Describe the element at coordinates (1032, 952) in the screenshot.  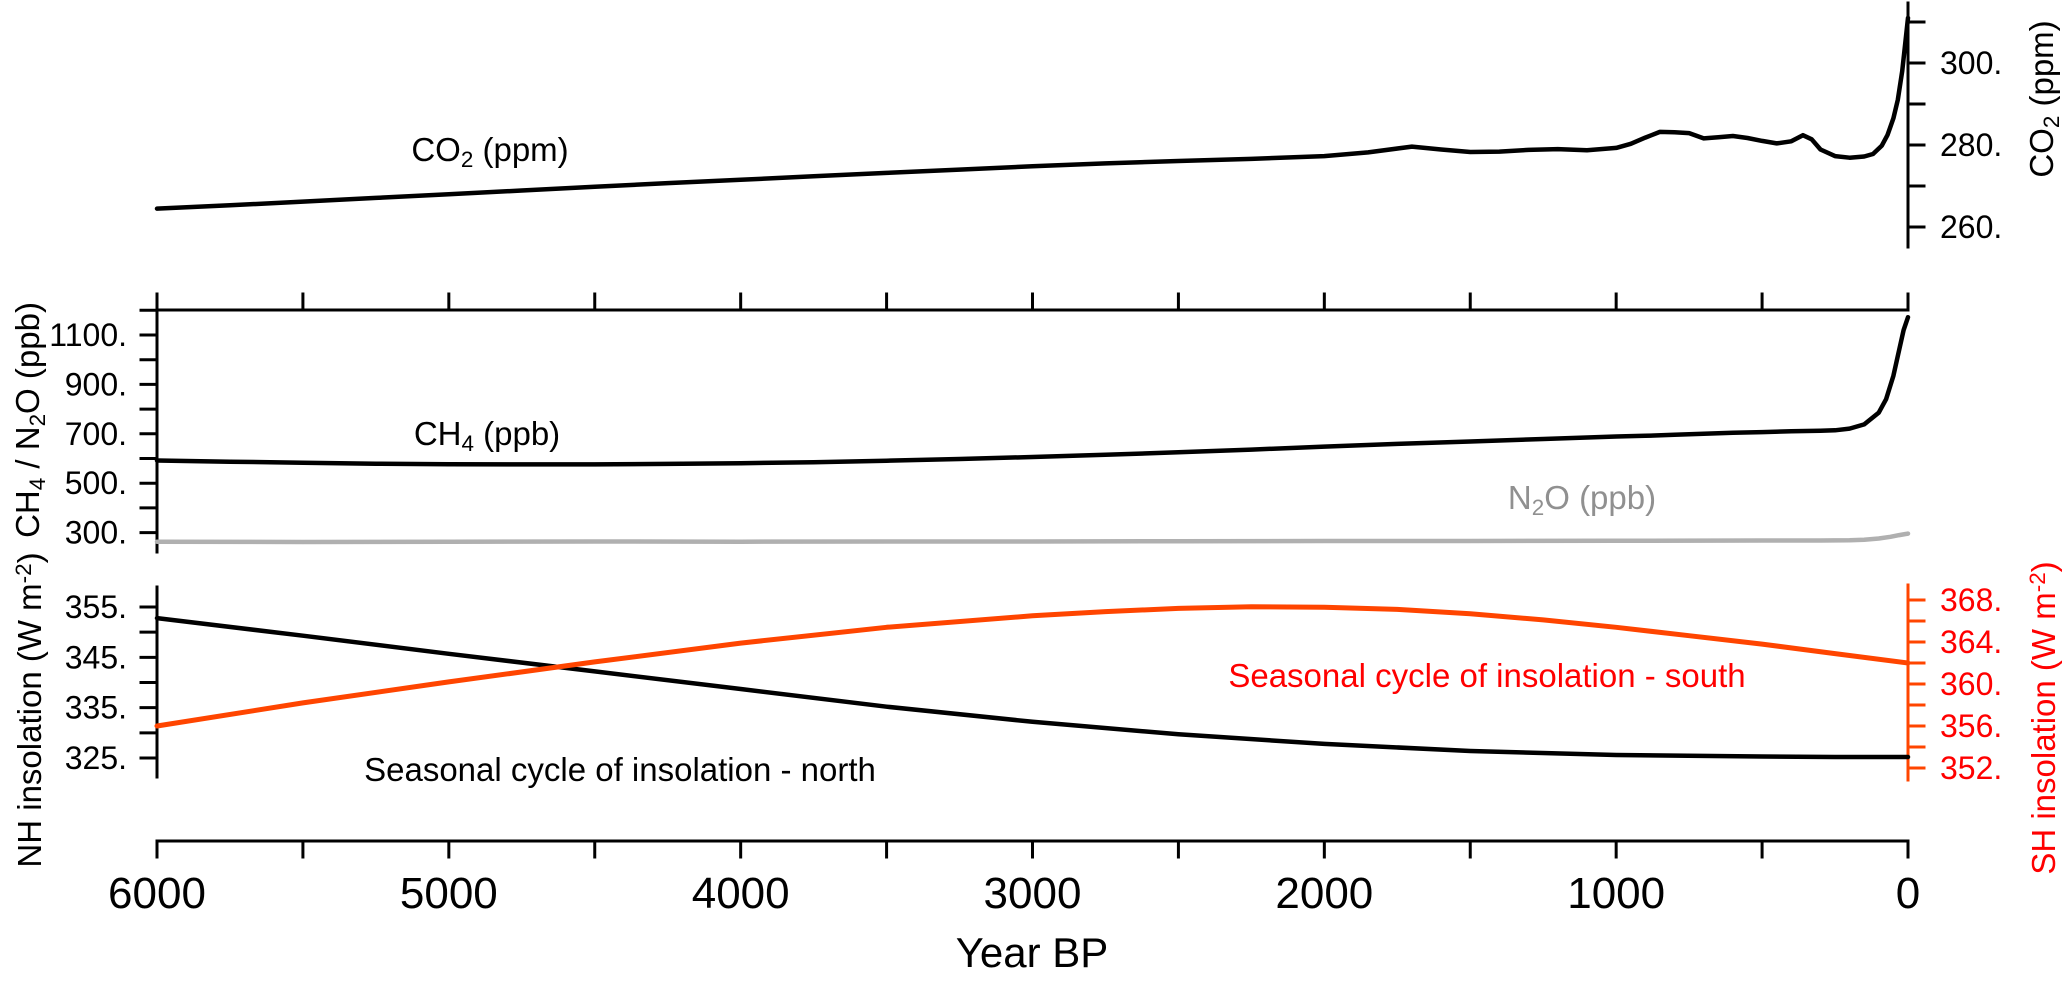
I see `x-axis-title: Year BP` at that location.